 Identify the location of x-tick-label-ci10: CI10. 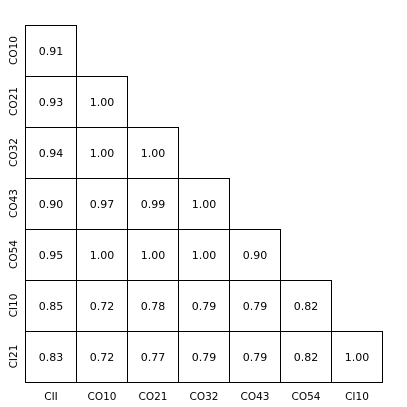
(357, 397).